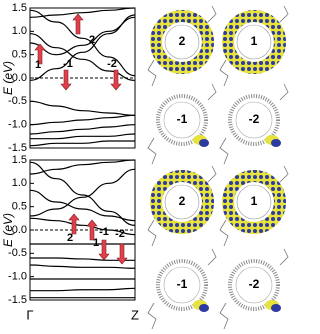 This screenshot has height=334, width=320. I want to click on x-tick-label: Z, so click(135, 314).